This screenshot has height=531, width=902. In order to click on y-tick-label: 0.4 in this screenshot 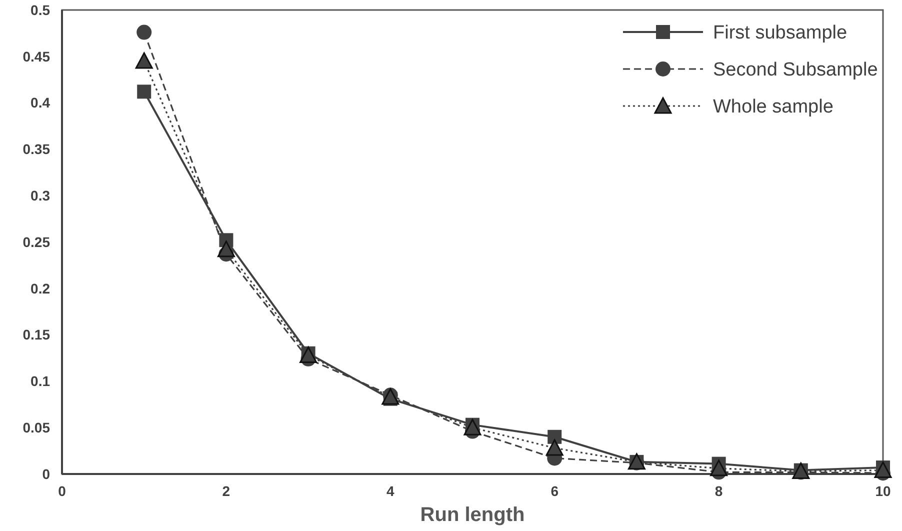, I will do `click(40, 102)`.